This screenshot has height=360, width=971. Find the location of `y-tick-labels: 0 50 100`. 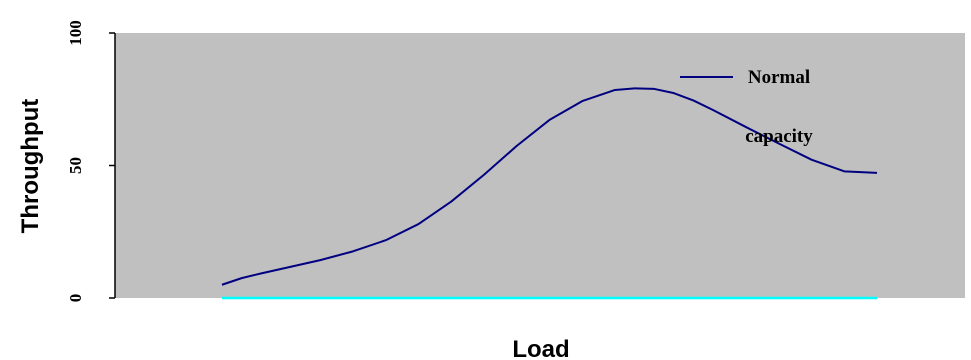

y-tick-labels: 0 50 100 is located at coordinates (75, 161).